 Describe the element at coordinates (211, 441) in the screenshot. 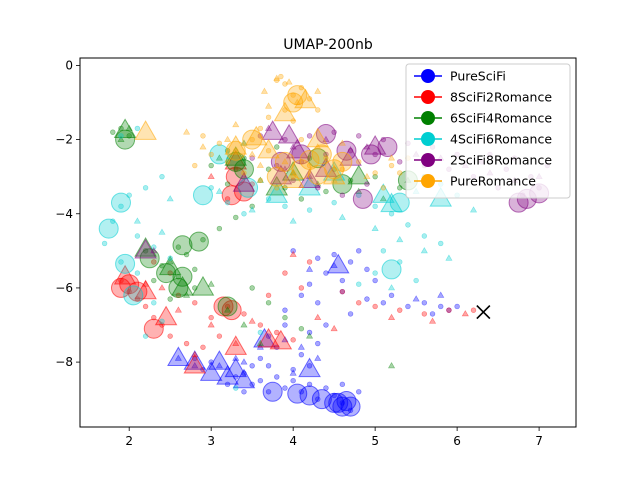

I see `x-tick-label: 3` at that location.